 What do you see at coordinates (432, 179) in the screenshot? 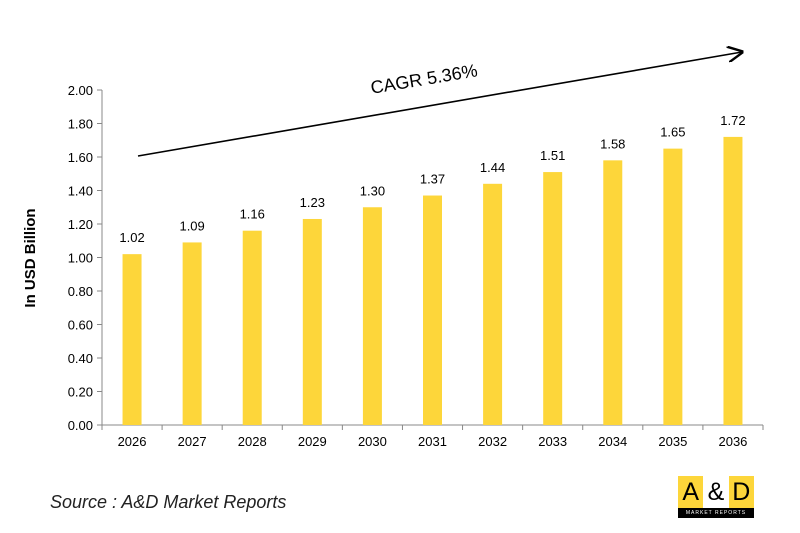
I see `data-label: 1.37` at bounding box center [432, 179].